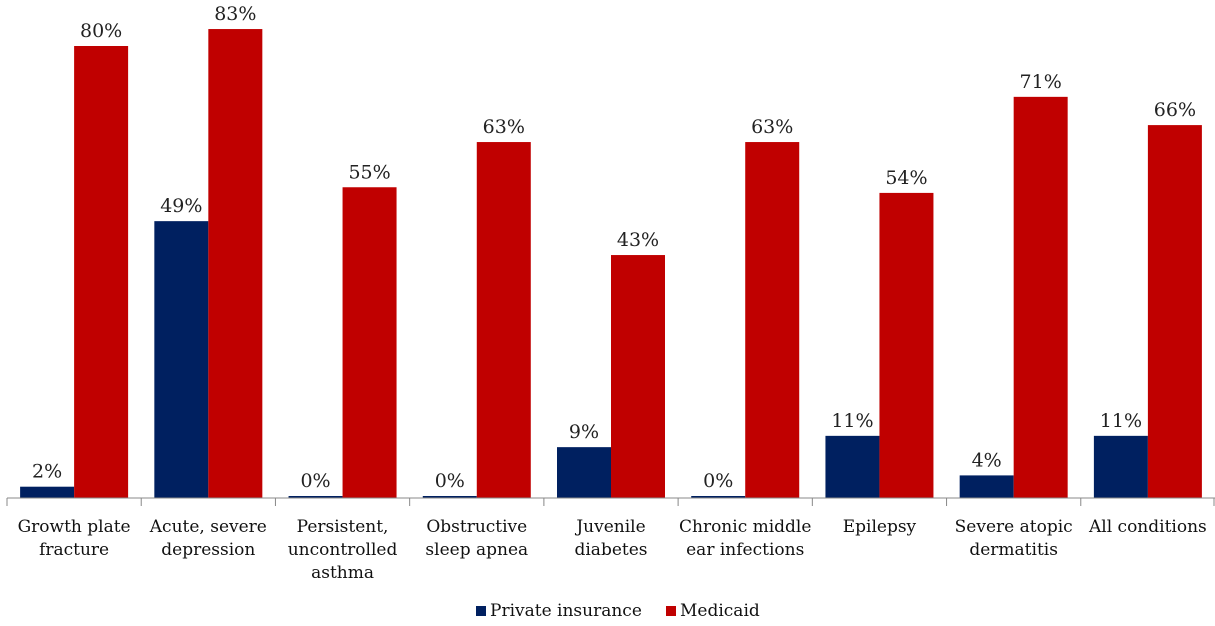 The image size is (1215, 626). What do you see at coordinates (1147, 527) in the screenshot?
I see `category-label-all-conditions: All conditions` at bounding box center [1147, 527].